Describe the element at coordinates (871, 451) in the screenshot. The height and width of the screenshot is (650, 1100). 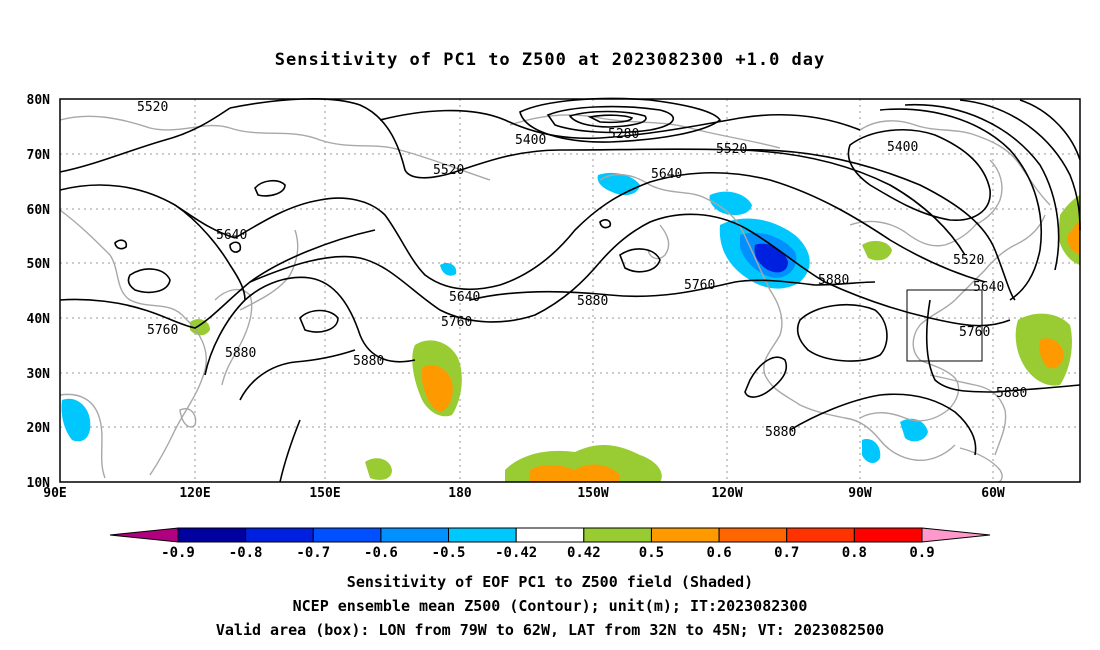
I see `shade-blob-blue-carib` at that location.